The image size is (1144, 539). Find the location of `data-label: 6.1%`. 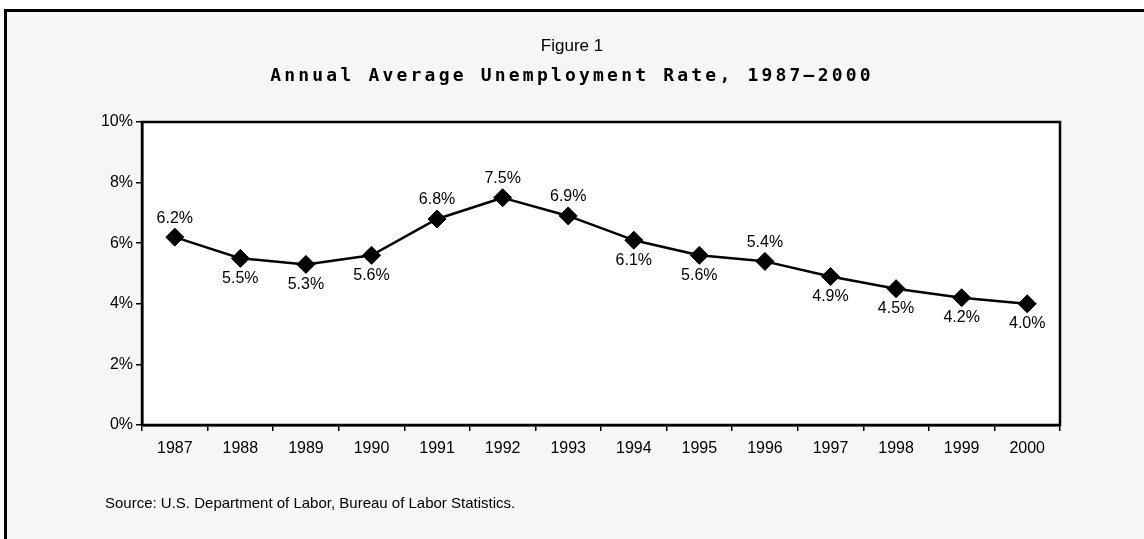

data-label: 6.1% is located at coordinates (634, 259).